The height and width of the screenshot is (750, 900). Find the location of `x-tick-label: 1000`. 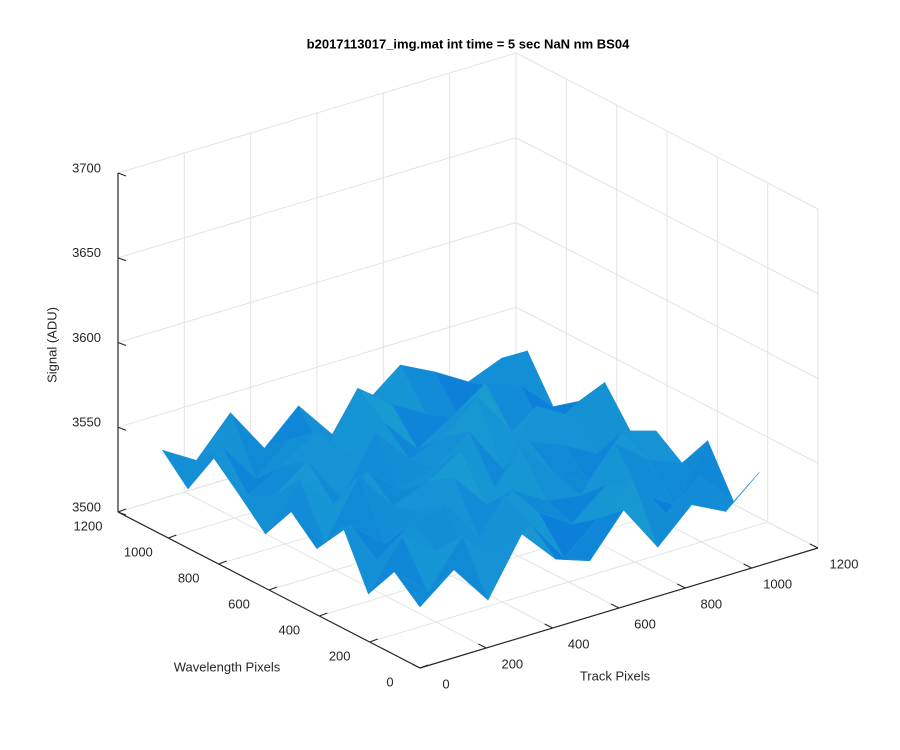

x-tick-label: 1000 is located at coordinates (777, 583).